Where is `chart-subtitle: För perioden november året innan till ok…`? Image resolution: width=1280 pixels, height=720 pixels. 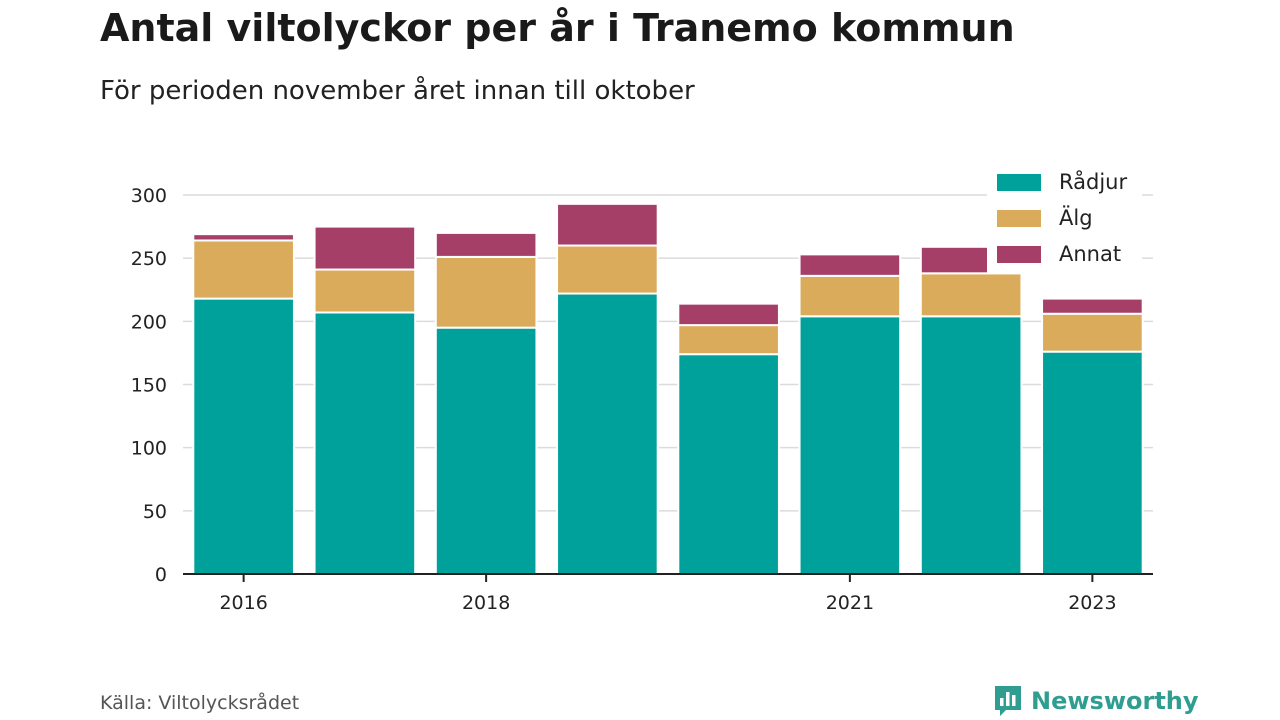
chart-subtitle: För perioden november året innan till ok… is located at coordinates (397, 91).